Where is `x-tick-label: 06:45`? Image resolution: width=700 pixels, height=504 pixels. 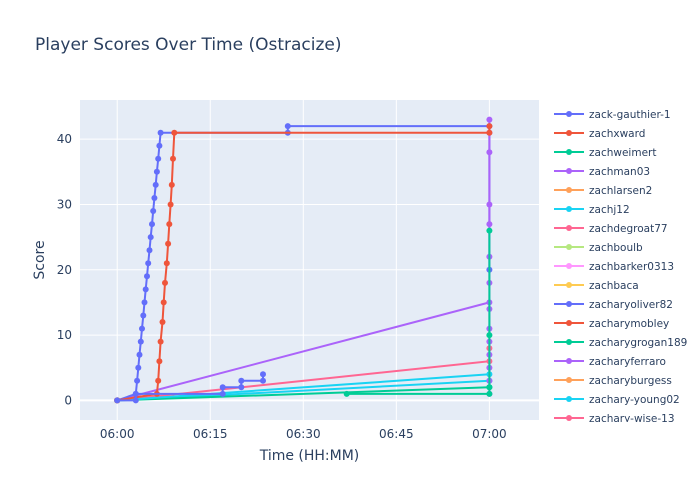 x-tick-label: 06:45 is located at coordinates (396, 434).